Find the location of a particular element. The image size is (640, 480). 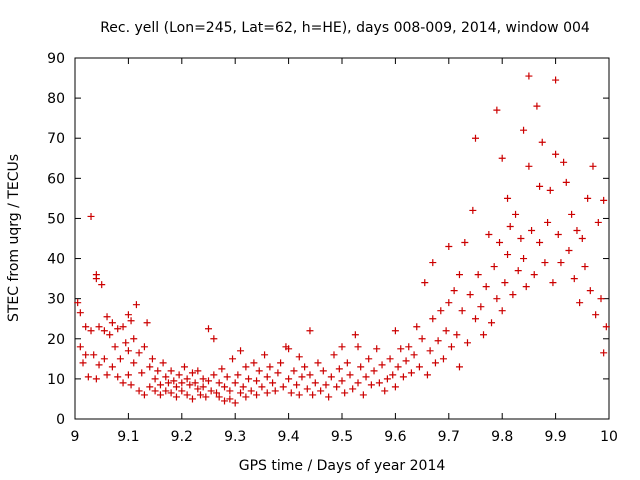

x-tick-label: 9.1 is located at coordinates (128, 437).